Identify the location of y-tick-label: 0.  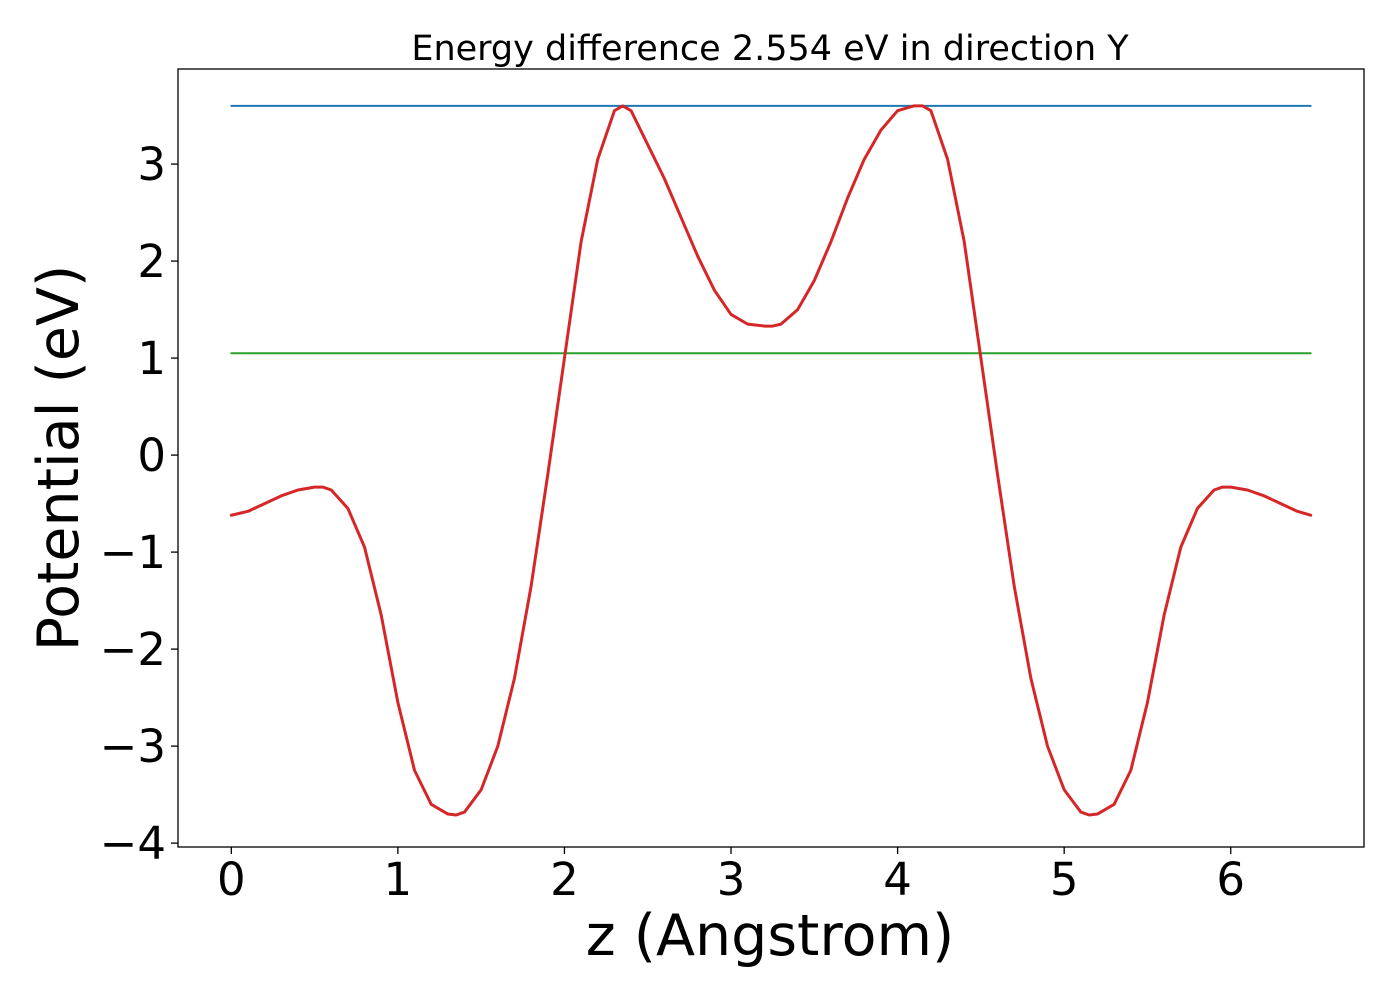
(151, 455).